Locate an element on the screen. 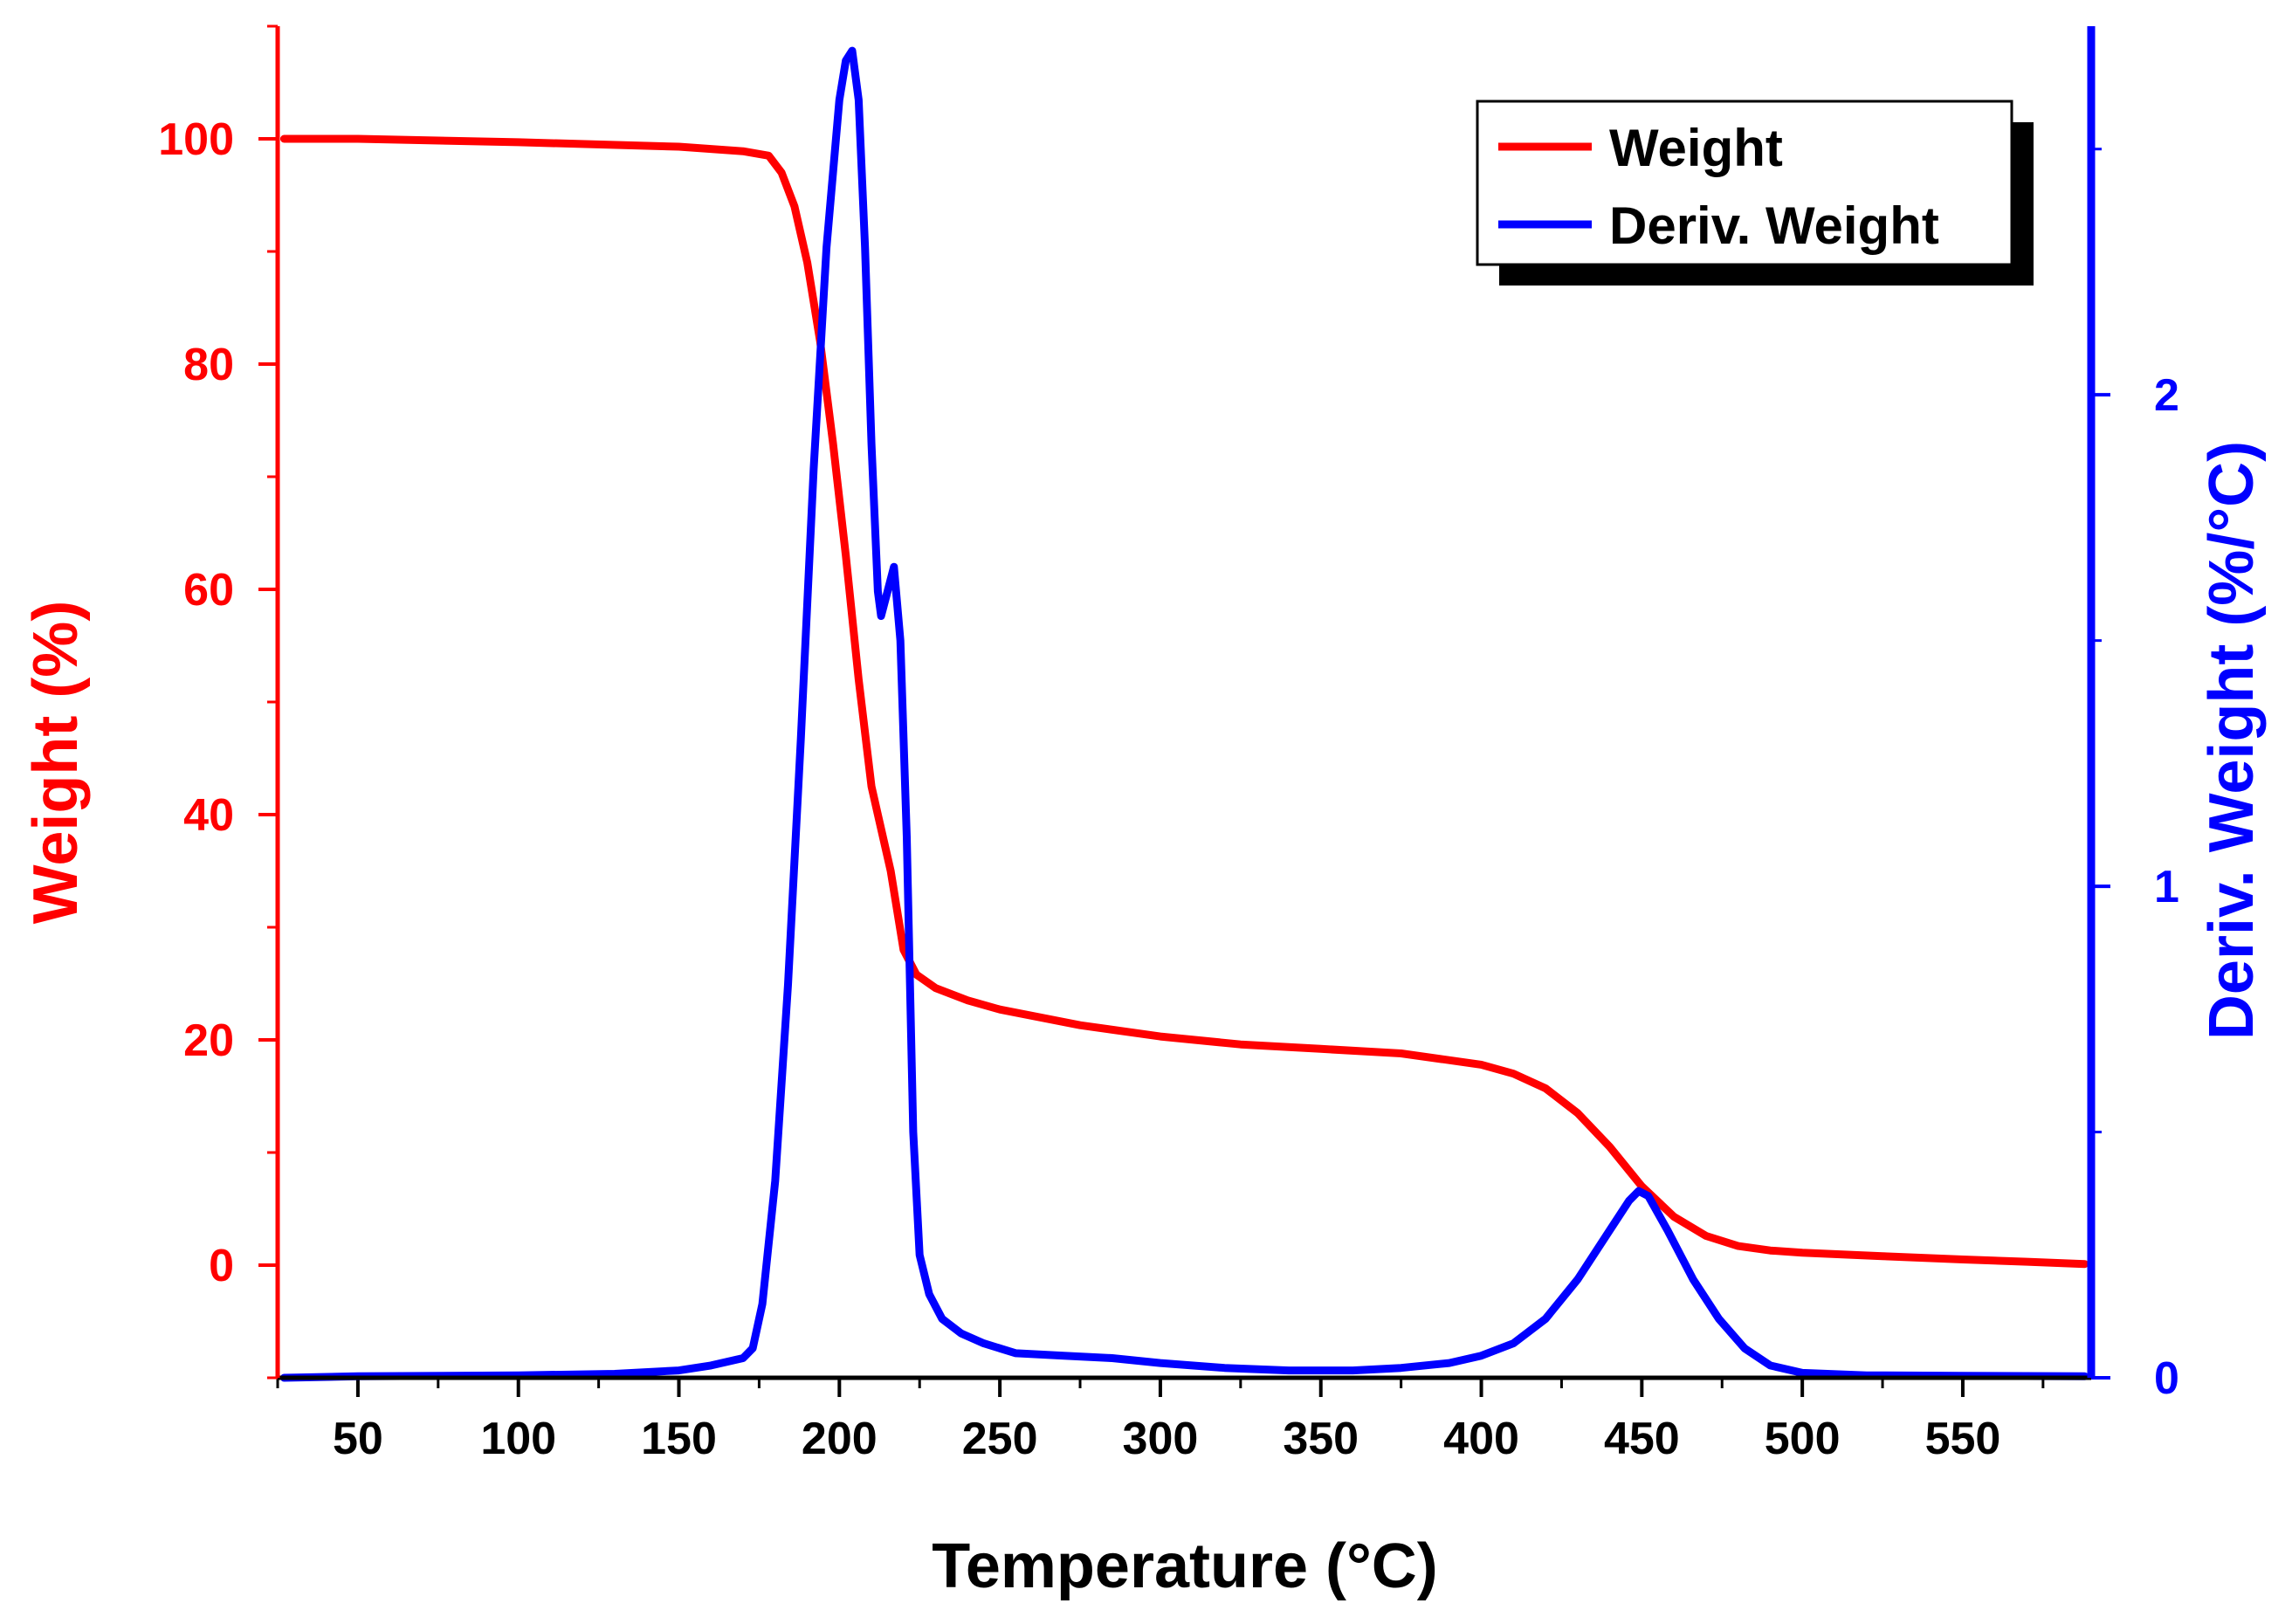  x-tick-label: 550 is located at coordinates (1963, 1439).